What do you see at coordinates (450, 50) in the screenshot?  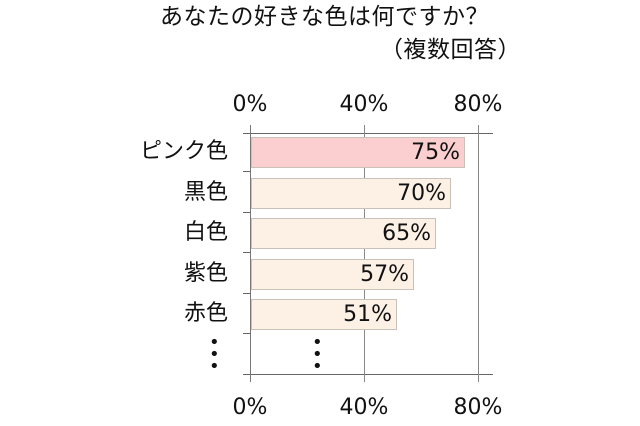 I see `chart-subtitle: （複数回答）` at bounding box center [450, 50].